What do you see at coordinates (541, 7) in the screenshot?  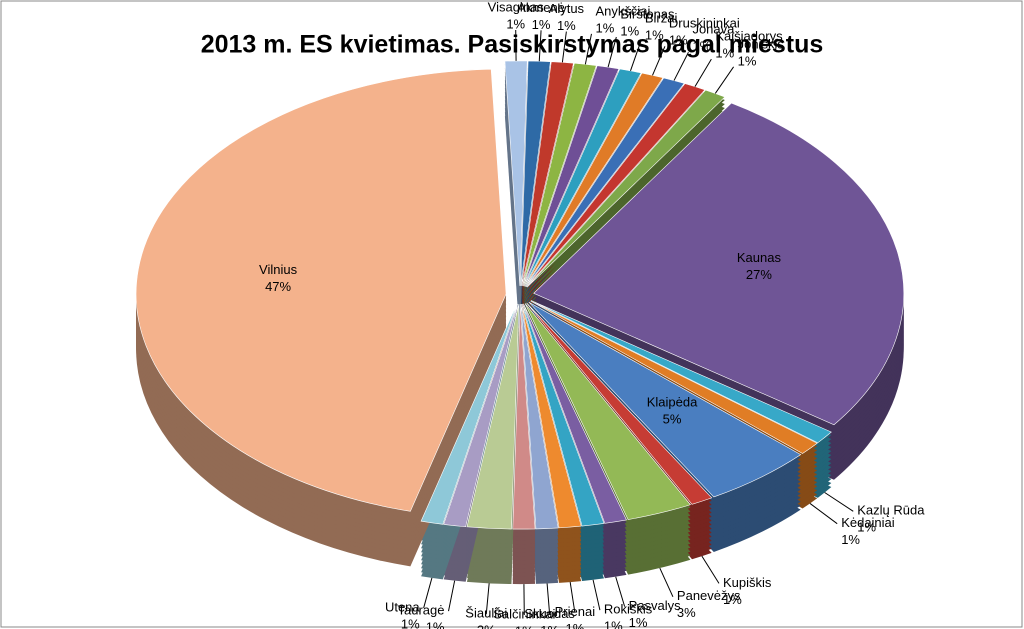 I see `slice-label: Akmenė` at bounding box center [541, 7].